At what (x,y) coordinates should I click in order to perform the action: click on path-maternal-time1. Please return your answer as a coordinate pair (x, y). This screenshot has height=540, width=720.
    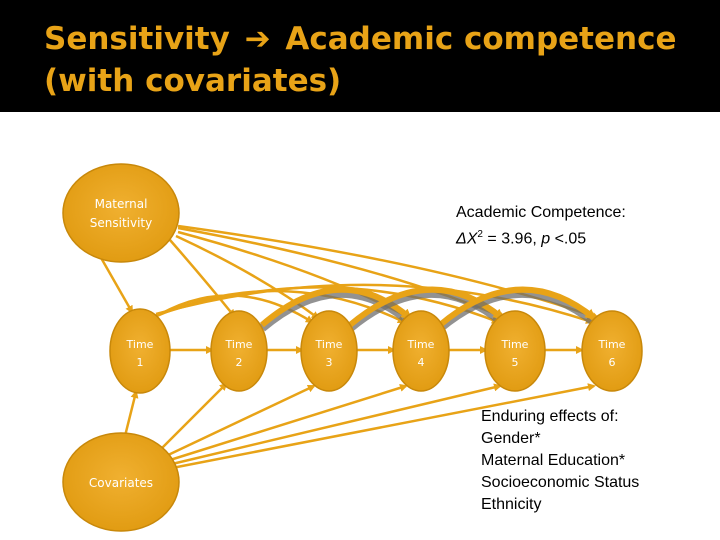
    Looking at the image, I should click on (116, 284).